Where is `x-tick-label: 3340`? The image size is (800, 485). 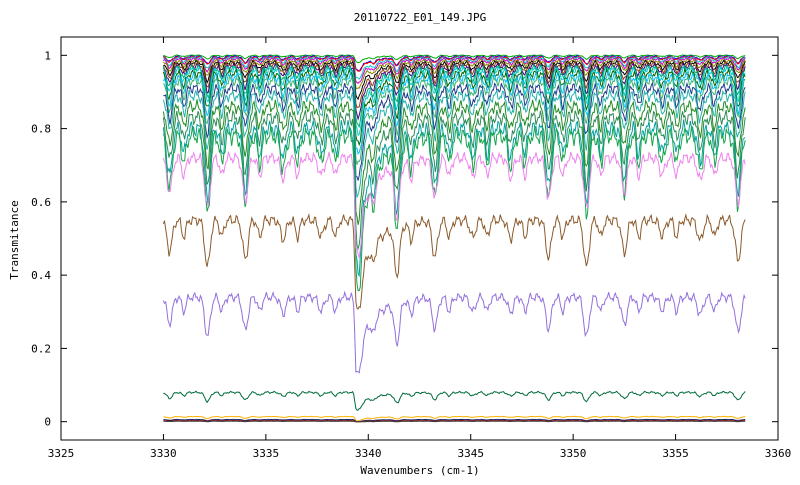 x-tick-label: 3340 is located at coordinates (368, 453).